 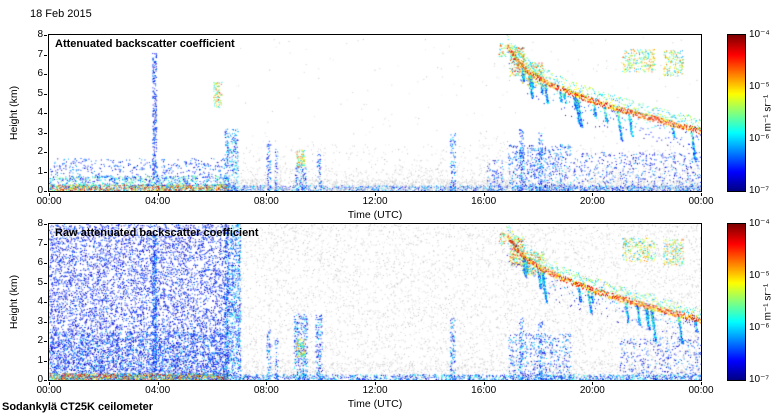 I want to click on date-label: 18 Feb 2015, so click(x=61, y=14).